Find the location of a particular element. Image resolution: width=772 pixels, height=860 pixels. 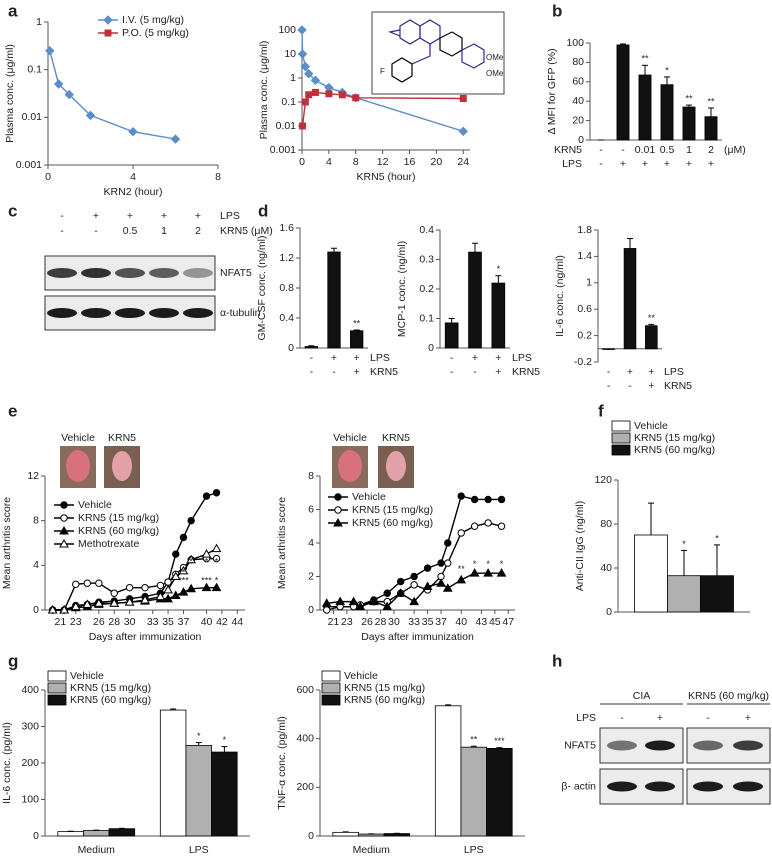

x-tick-label: 42 is located at coordinates (222, 622).